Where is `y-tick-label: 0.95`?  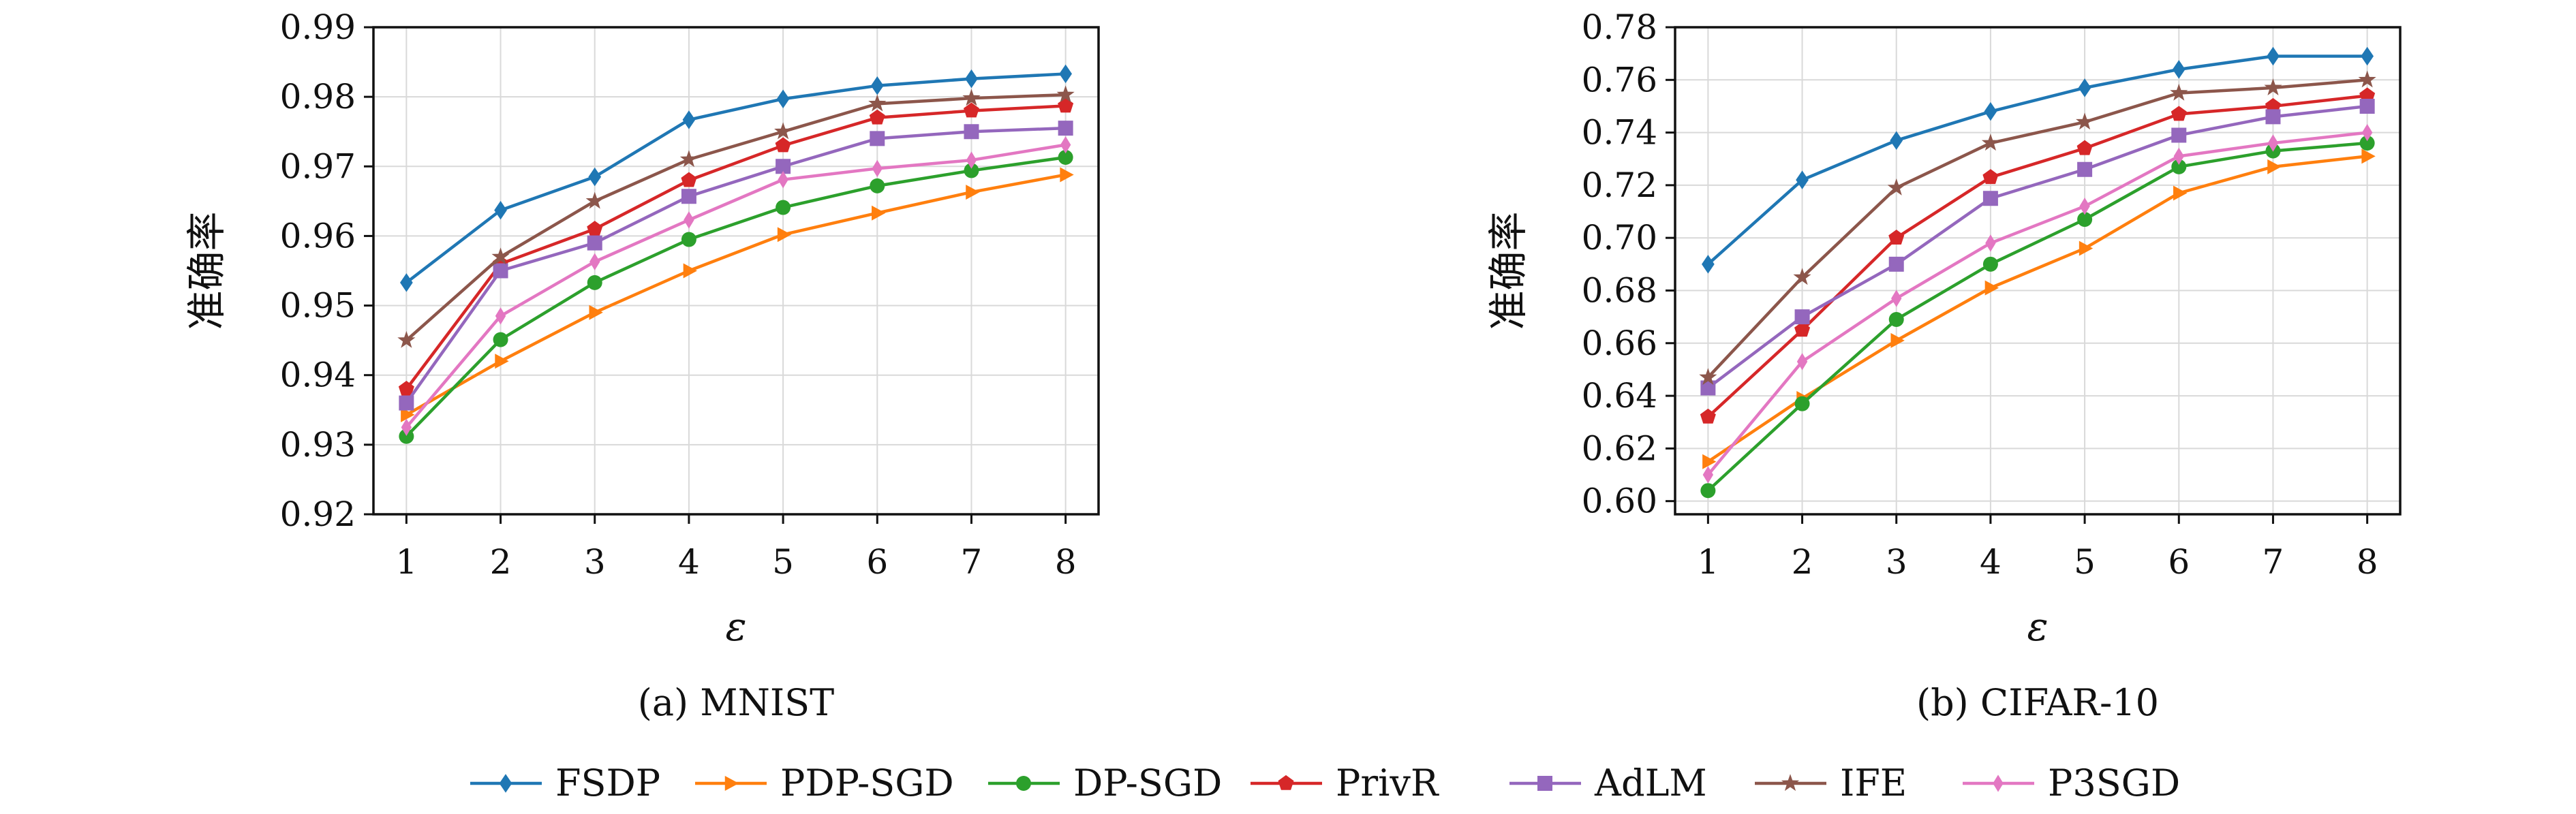 y-tick-label: 0.95 is located at coordinates (318, 306).